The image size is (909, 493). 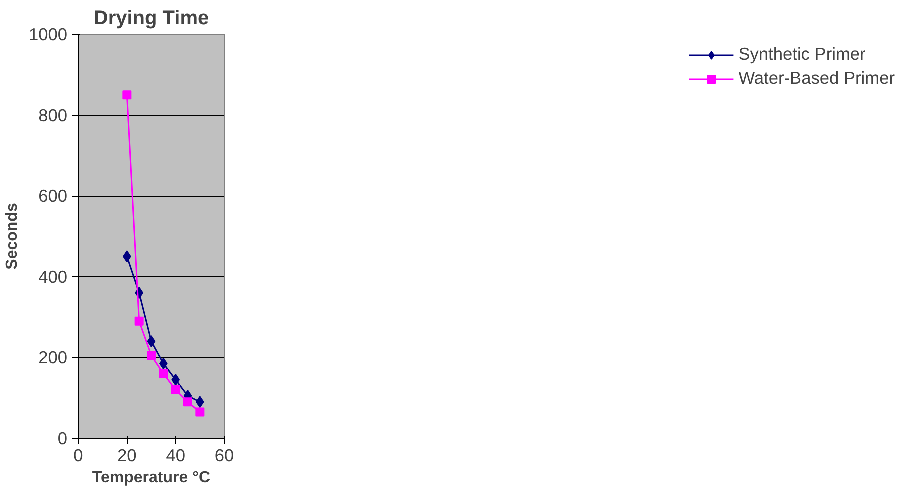 I want to click on x-tick-label: 20, so click(x=127, y=456).